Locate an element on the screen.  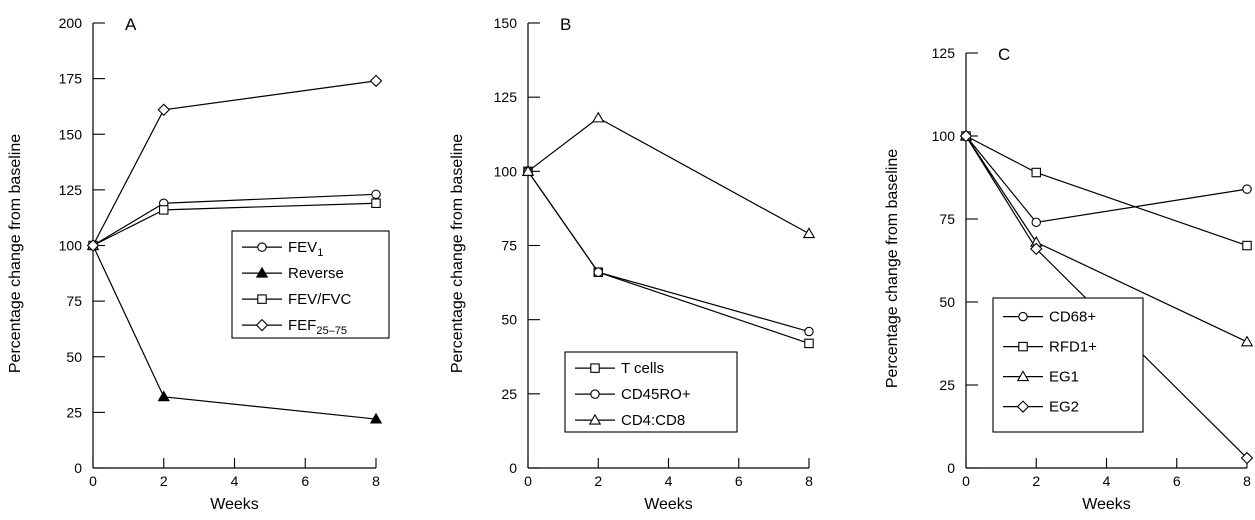
legend: CD68+ RFD1+ EG1 EG2 is located at coordinates (1068, 365).